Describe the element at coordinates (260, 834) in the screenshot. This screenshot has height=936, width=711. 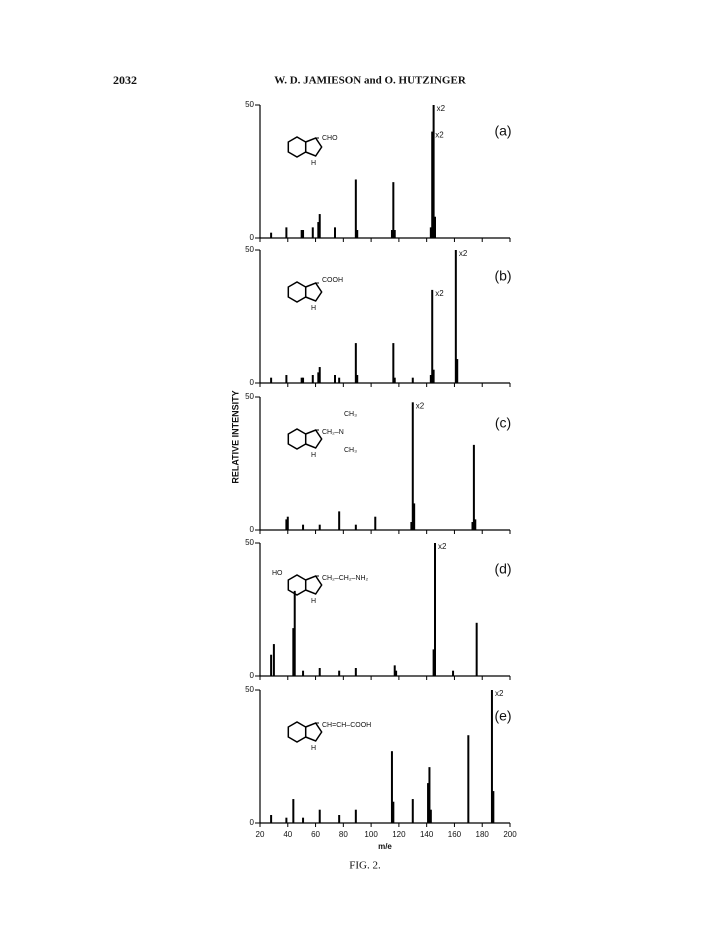
I see `x-tick-label: 20` at that location.